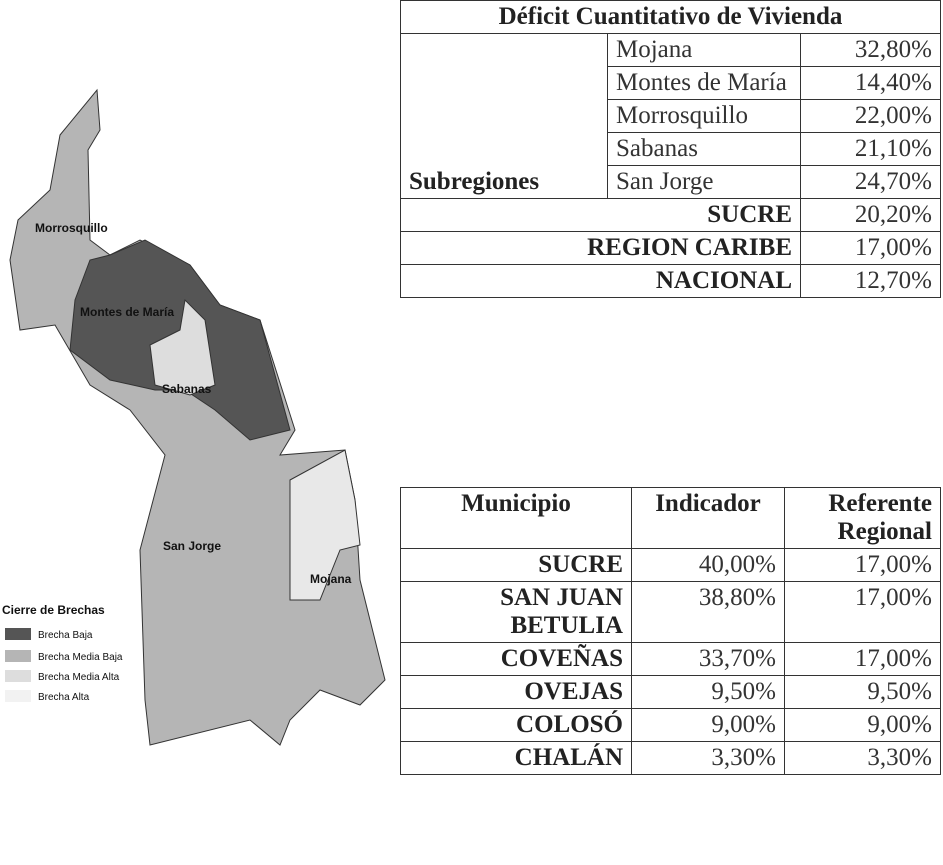 The image size is (943, 865). I want to click on row: San Jorge 24,70%, so click(671, 182).